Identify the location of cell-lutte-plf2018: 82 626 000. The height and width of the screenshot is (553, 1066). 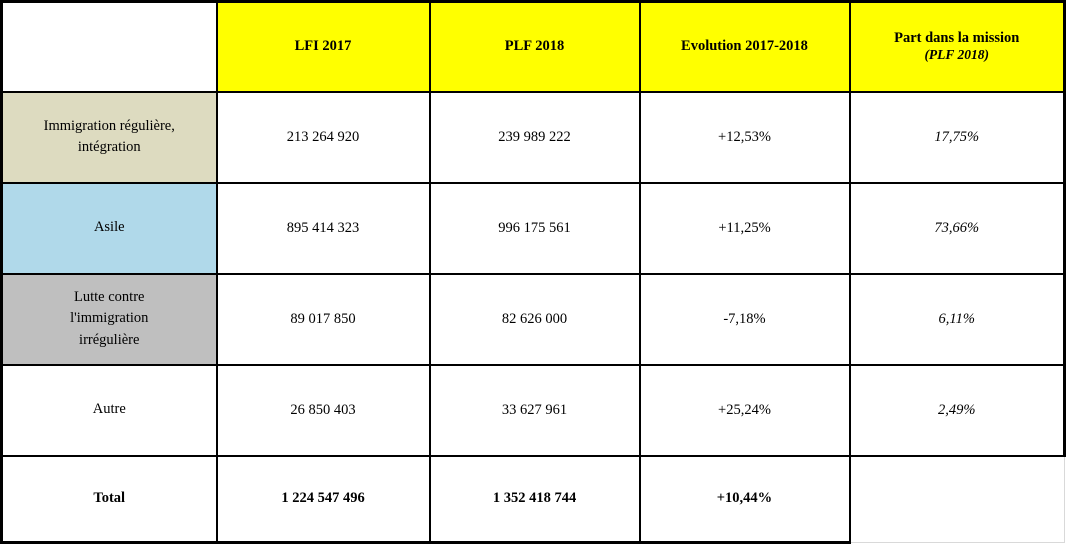
(534, 319).